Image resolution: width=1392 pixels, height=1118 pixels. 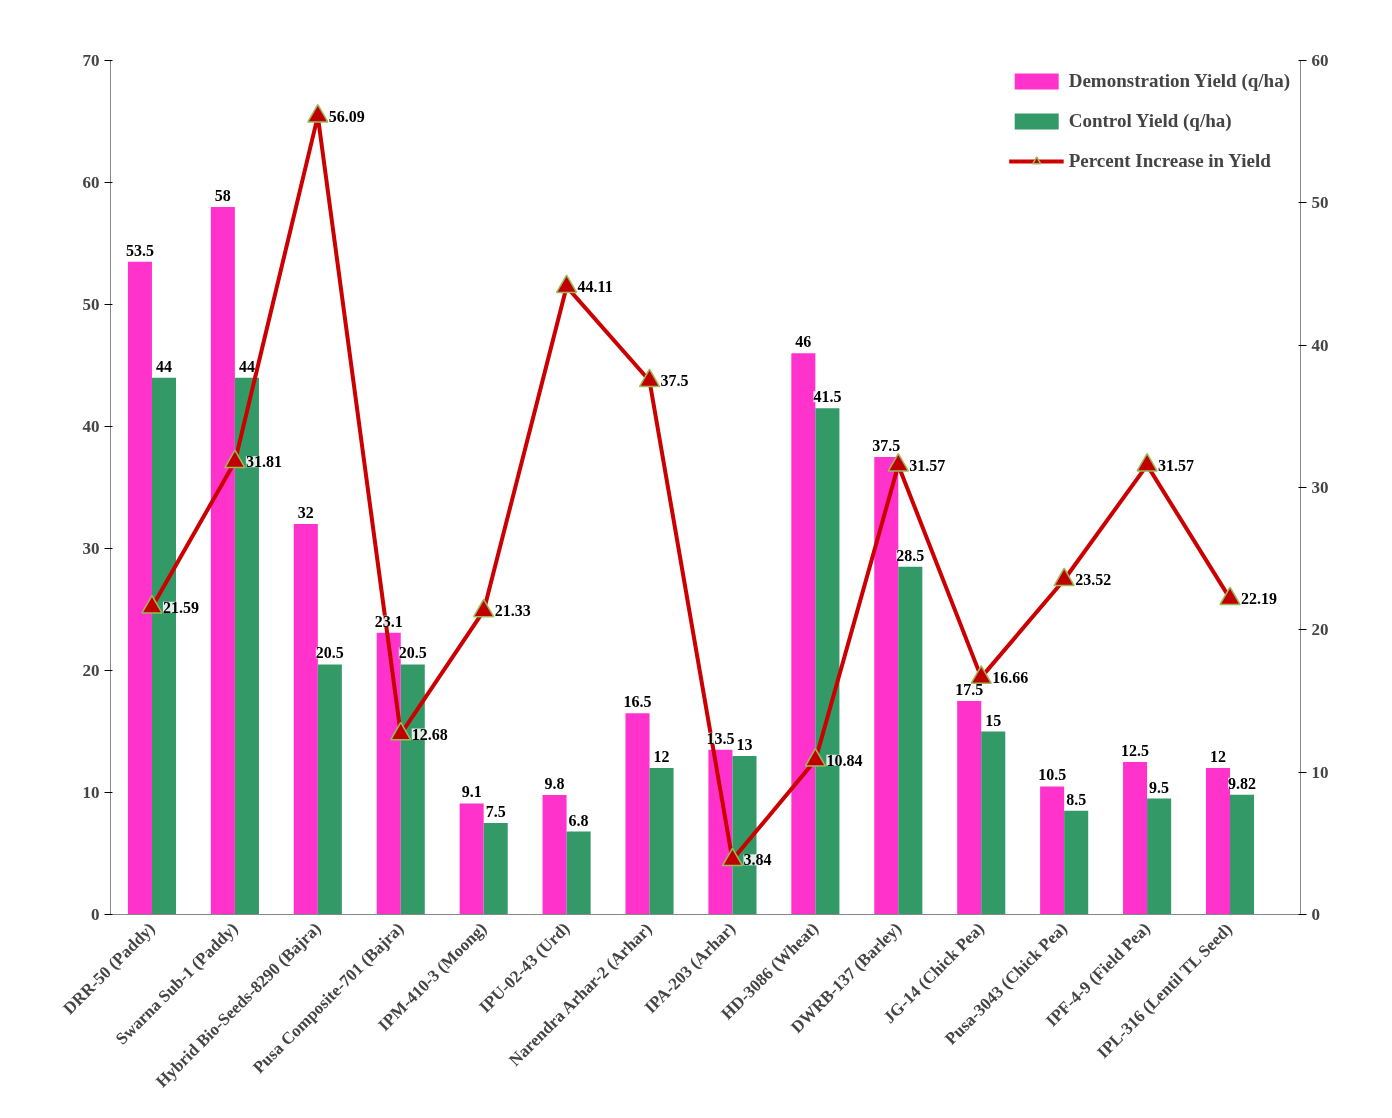 I want to click on data-label: 9.8, so click(x=554, y=783).